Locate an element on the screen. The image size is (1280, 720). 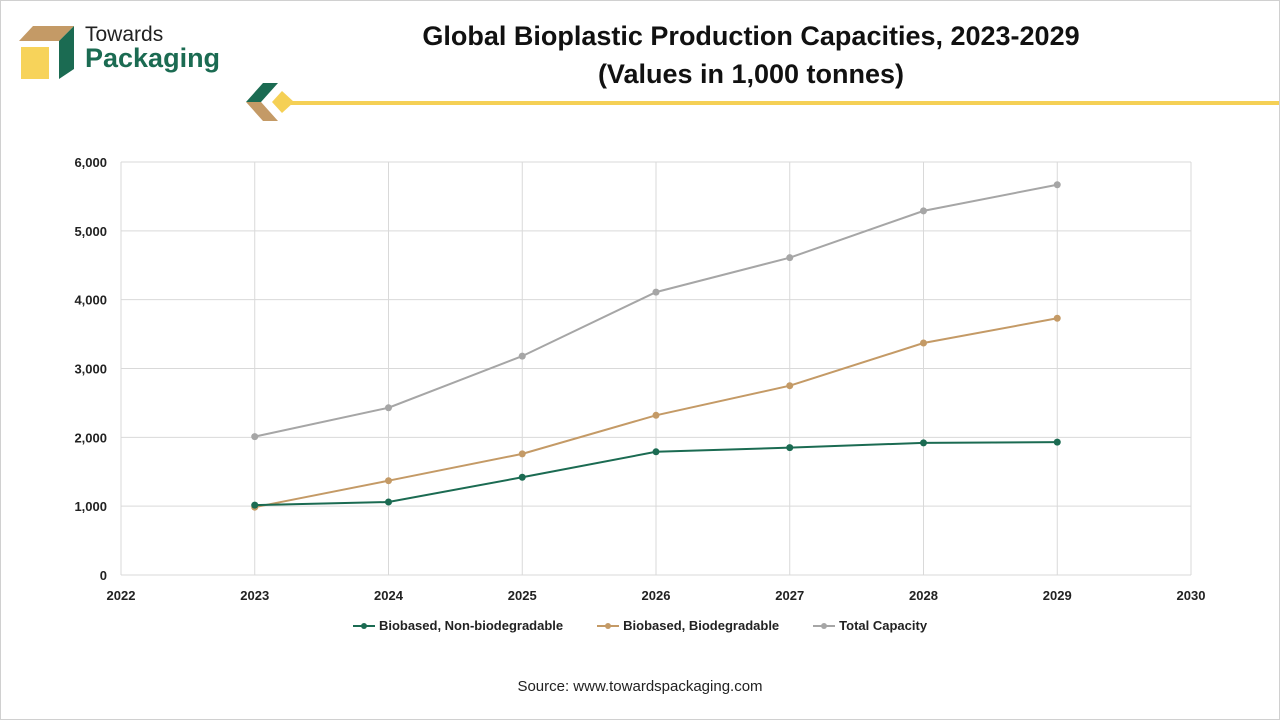
legend-item: Biobased, Biodegradable is located at coordinates (688, 625).